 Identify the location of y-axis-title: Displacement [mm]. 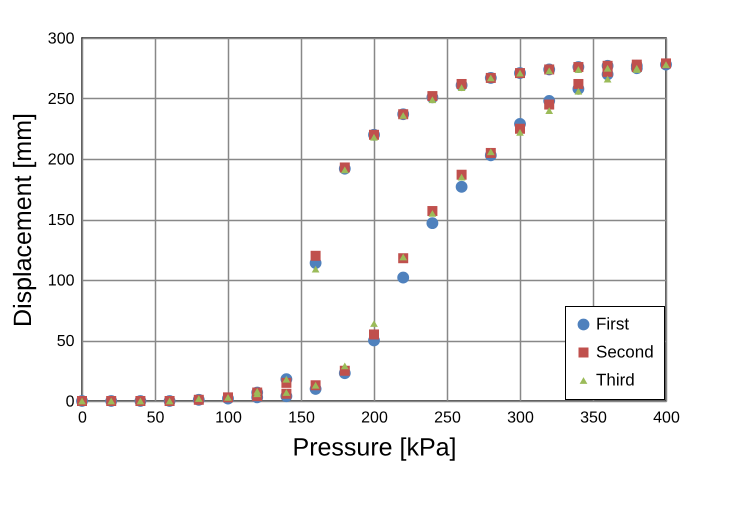
(22, 220).